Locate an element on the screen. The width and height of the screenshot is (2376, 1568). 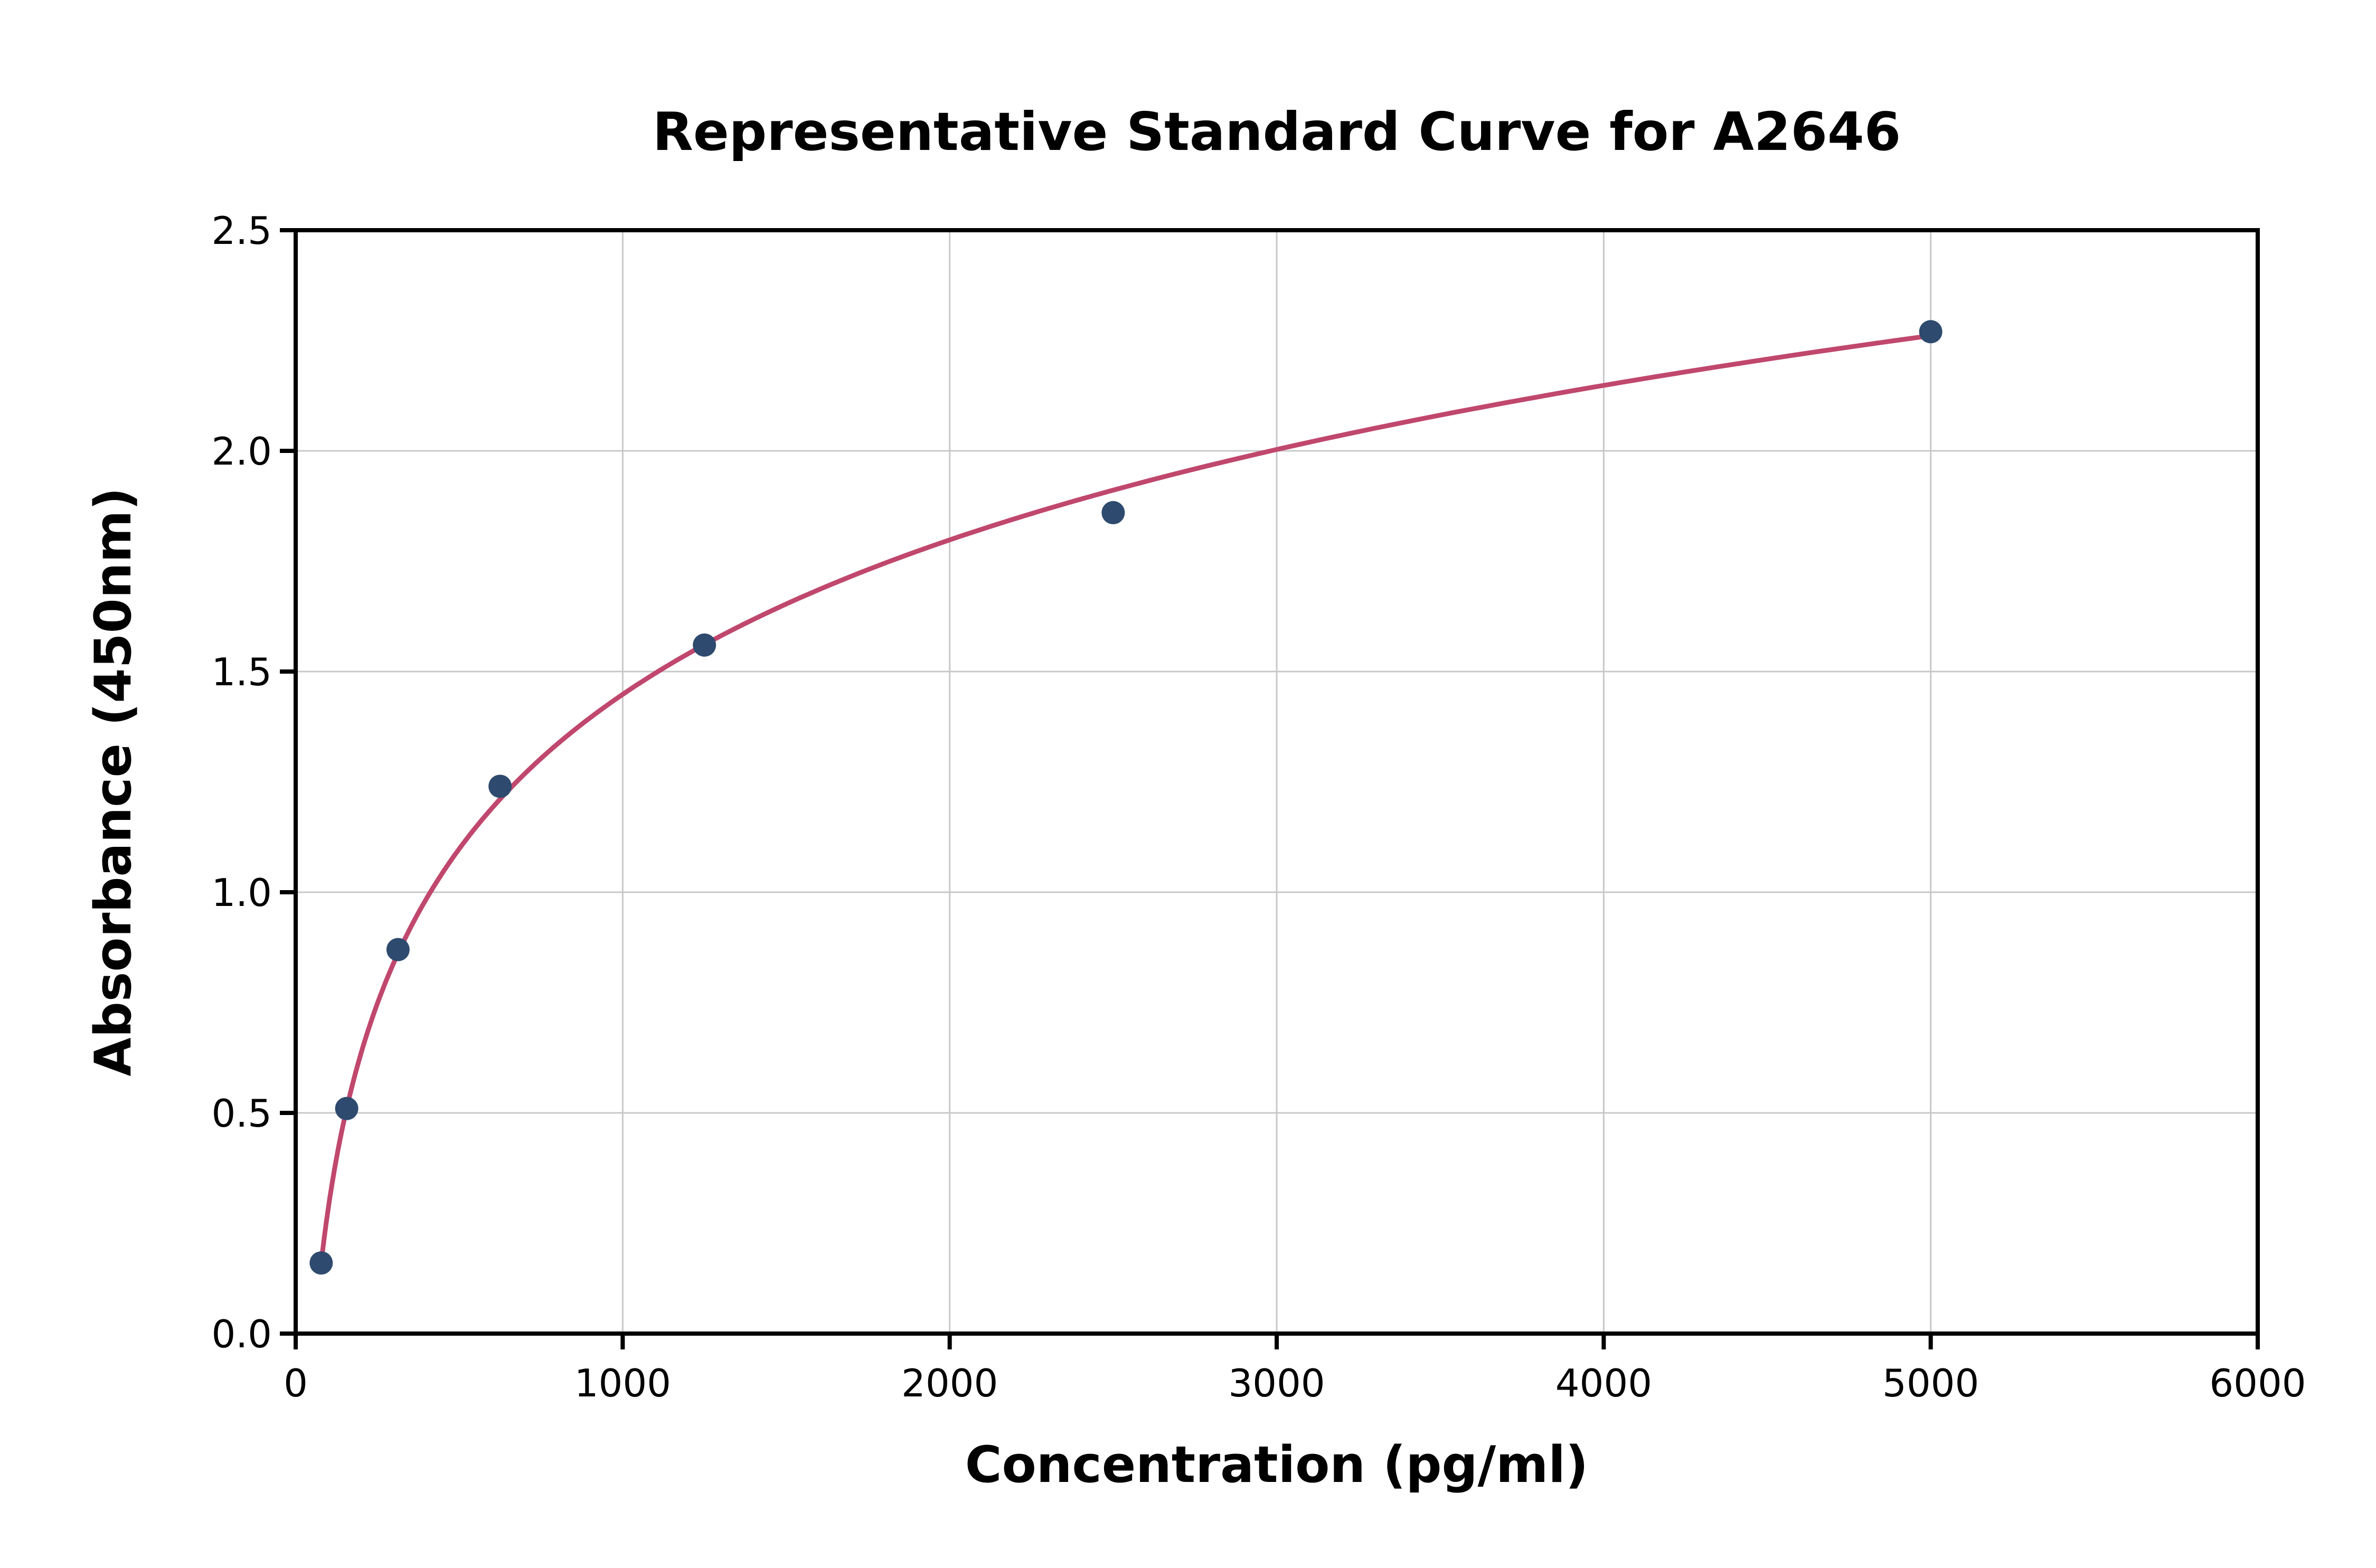
y-tick-label: 1.5 is located at coordinates (242, 672).